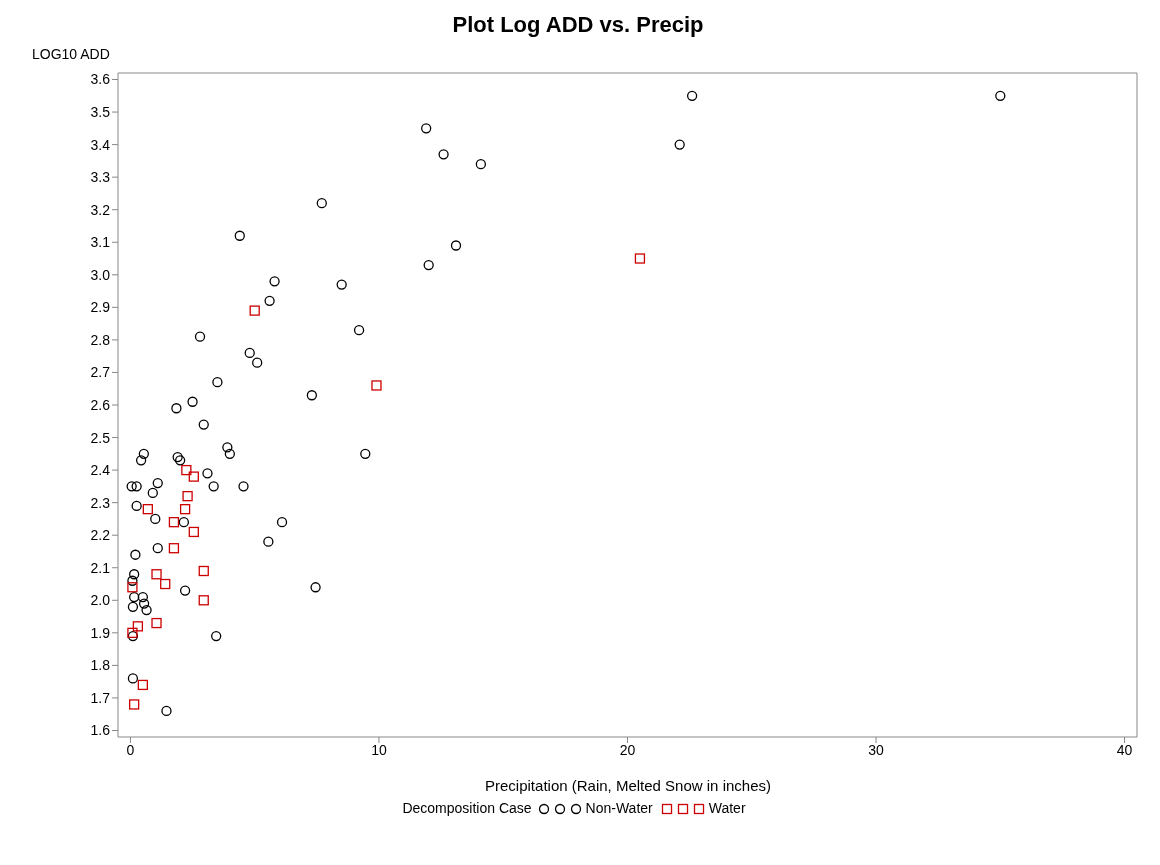 The height and width of the screenshot is (865, 1160). I want to click on y-tick-label: 3.1, so click(100, 242).